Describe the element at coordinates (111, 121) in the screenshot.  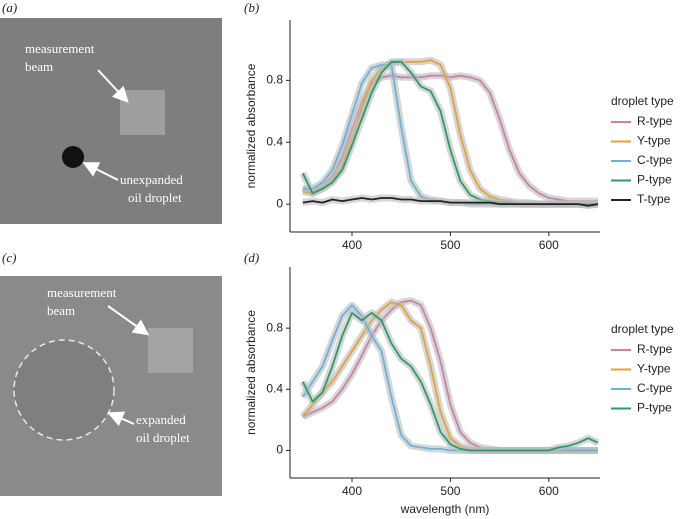
I see `micrograph` at that location.